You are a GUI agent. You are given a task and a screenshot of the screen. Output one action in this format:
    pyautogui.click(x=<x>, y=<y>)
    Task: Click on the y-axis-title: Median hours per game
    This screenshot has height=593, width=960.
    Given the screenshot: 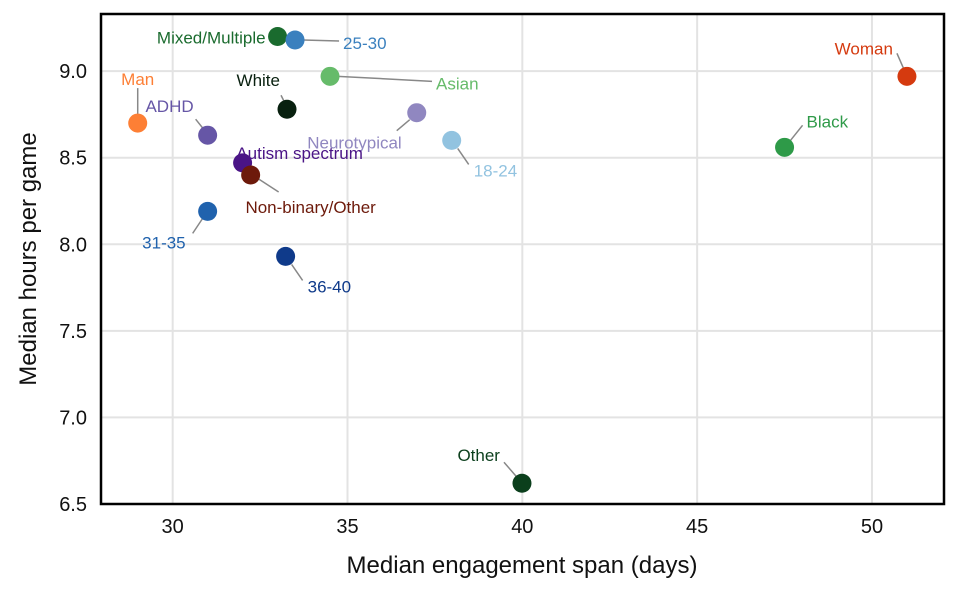 What is the action you would take?
    pyautogui.click(x=28, y=258)
    